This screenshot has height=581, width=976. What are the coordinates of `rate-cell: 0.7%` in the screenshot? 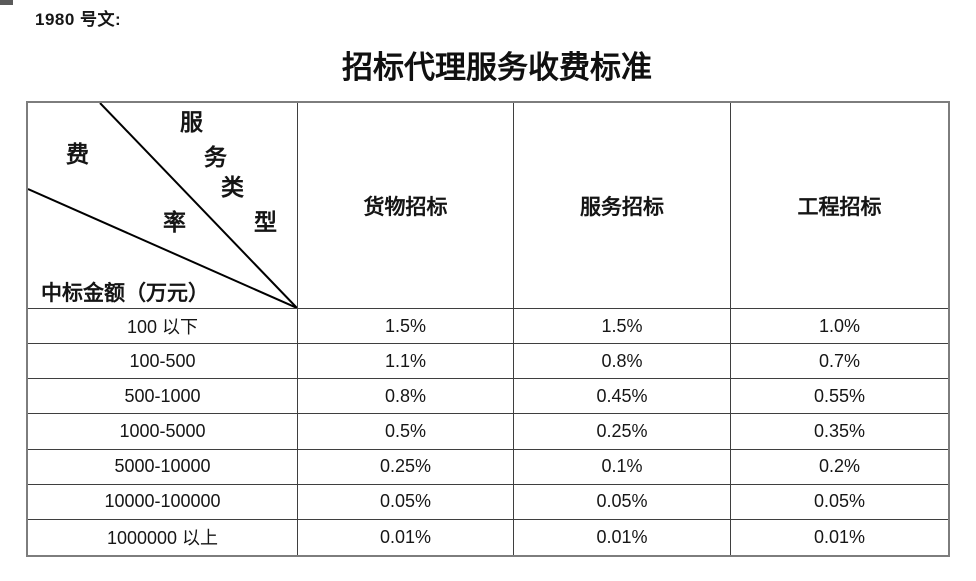 It's located at (839, 362).